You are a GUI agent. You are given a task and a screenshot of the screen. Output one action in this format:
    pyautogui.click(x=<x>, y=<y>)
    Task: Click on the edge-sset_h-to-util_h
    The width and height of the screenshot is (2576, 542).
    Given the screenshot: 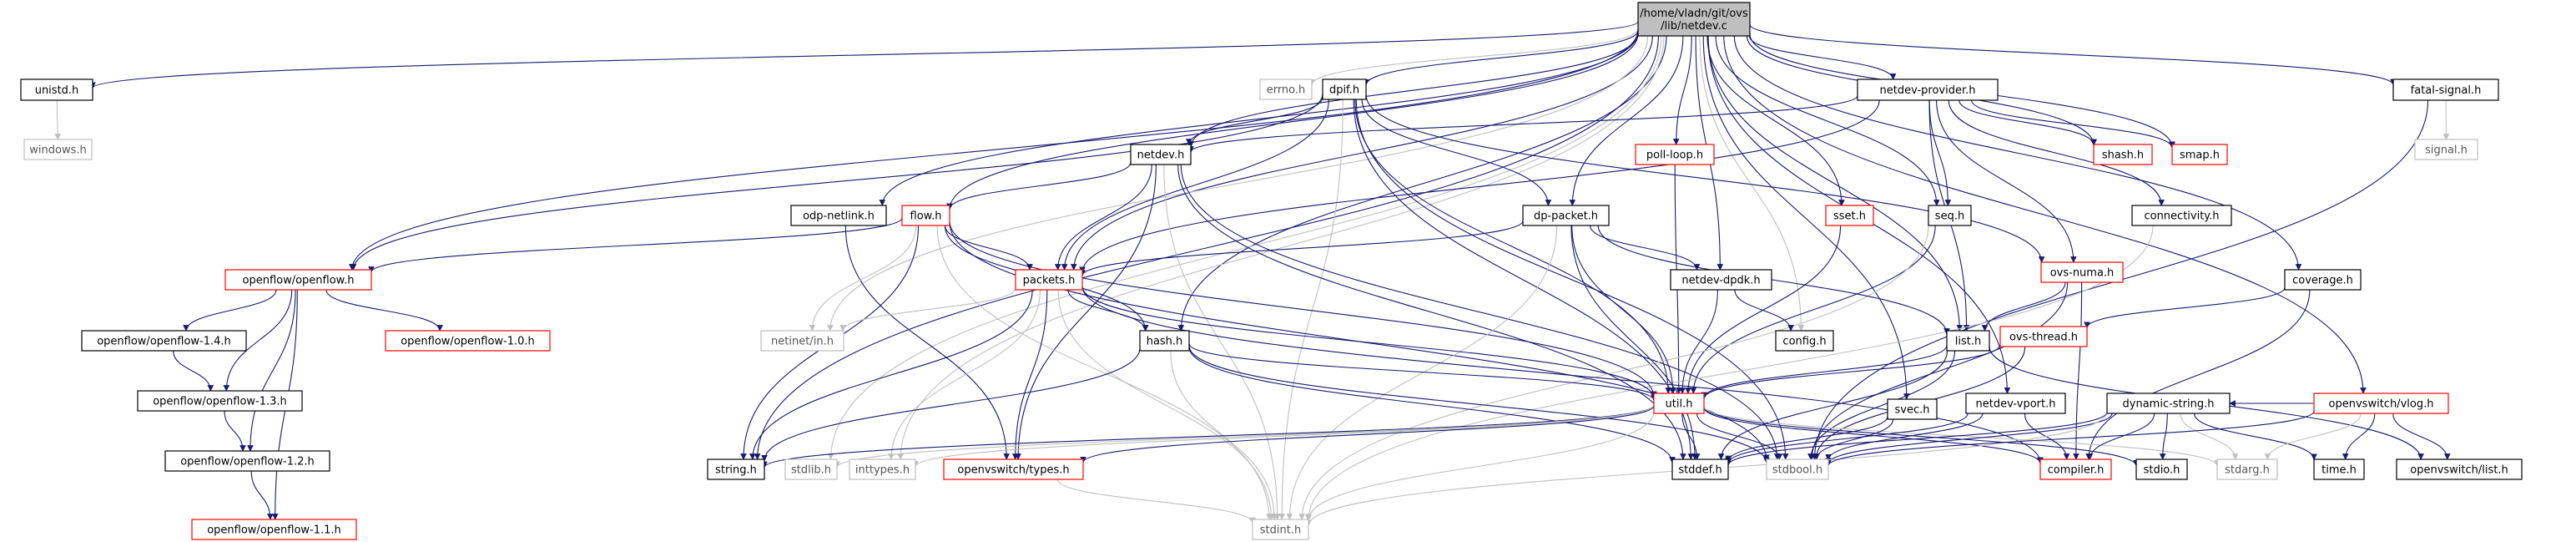 What is the action you would take?
    pyautogui.click(x=1763, y=309)
    